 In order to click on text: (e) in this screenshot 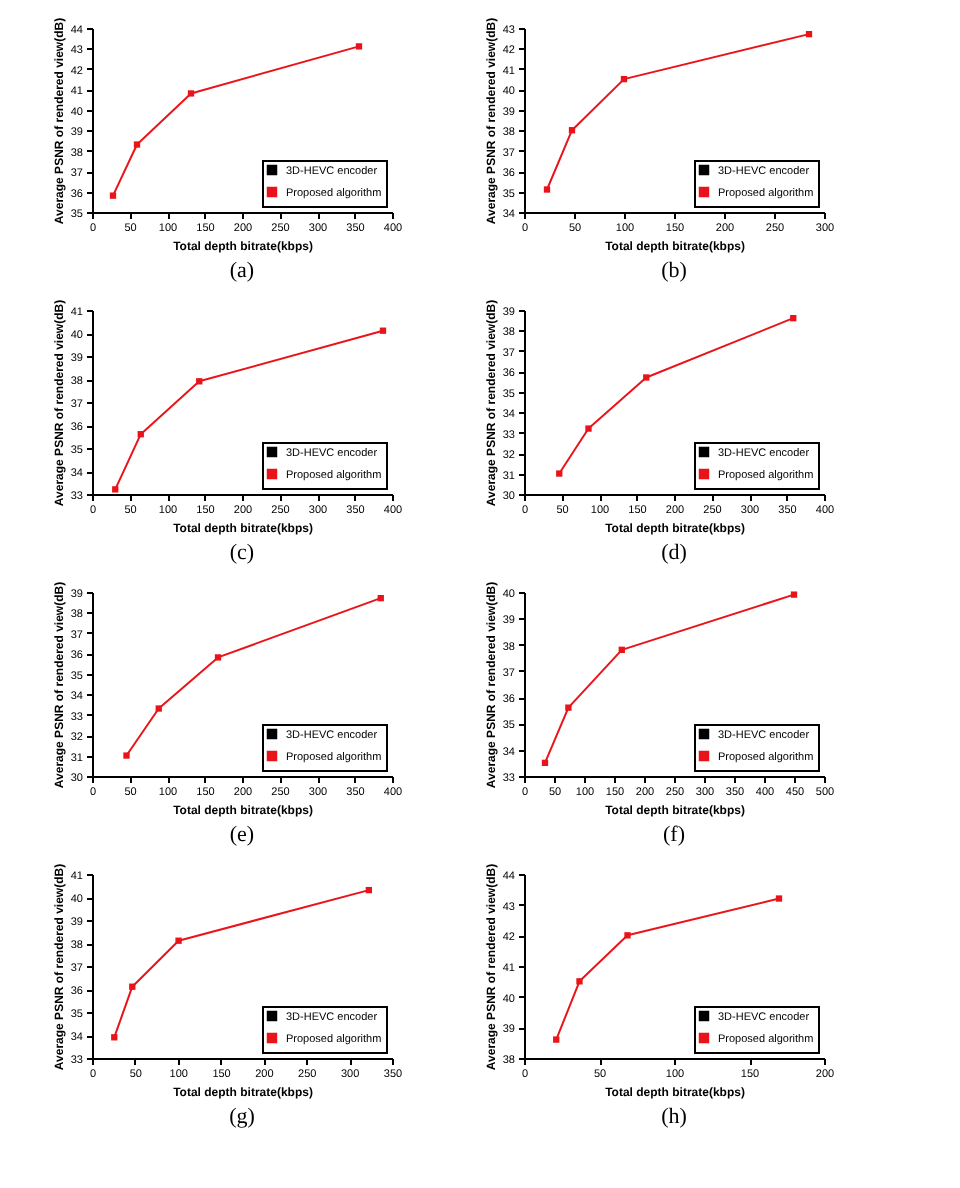, I will do `click(242, 835)`.